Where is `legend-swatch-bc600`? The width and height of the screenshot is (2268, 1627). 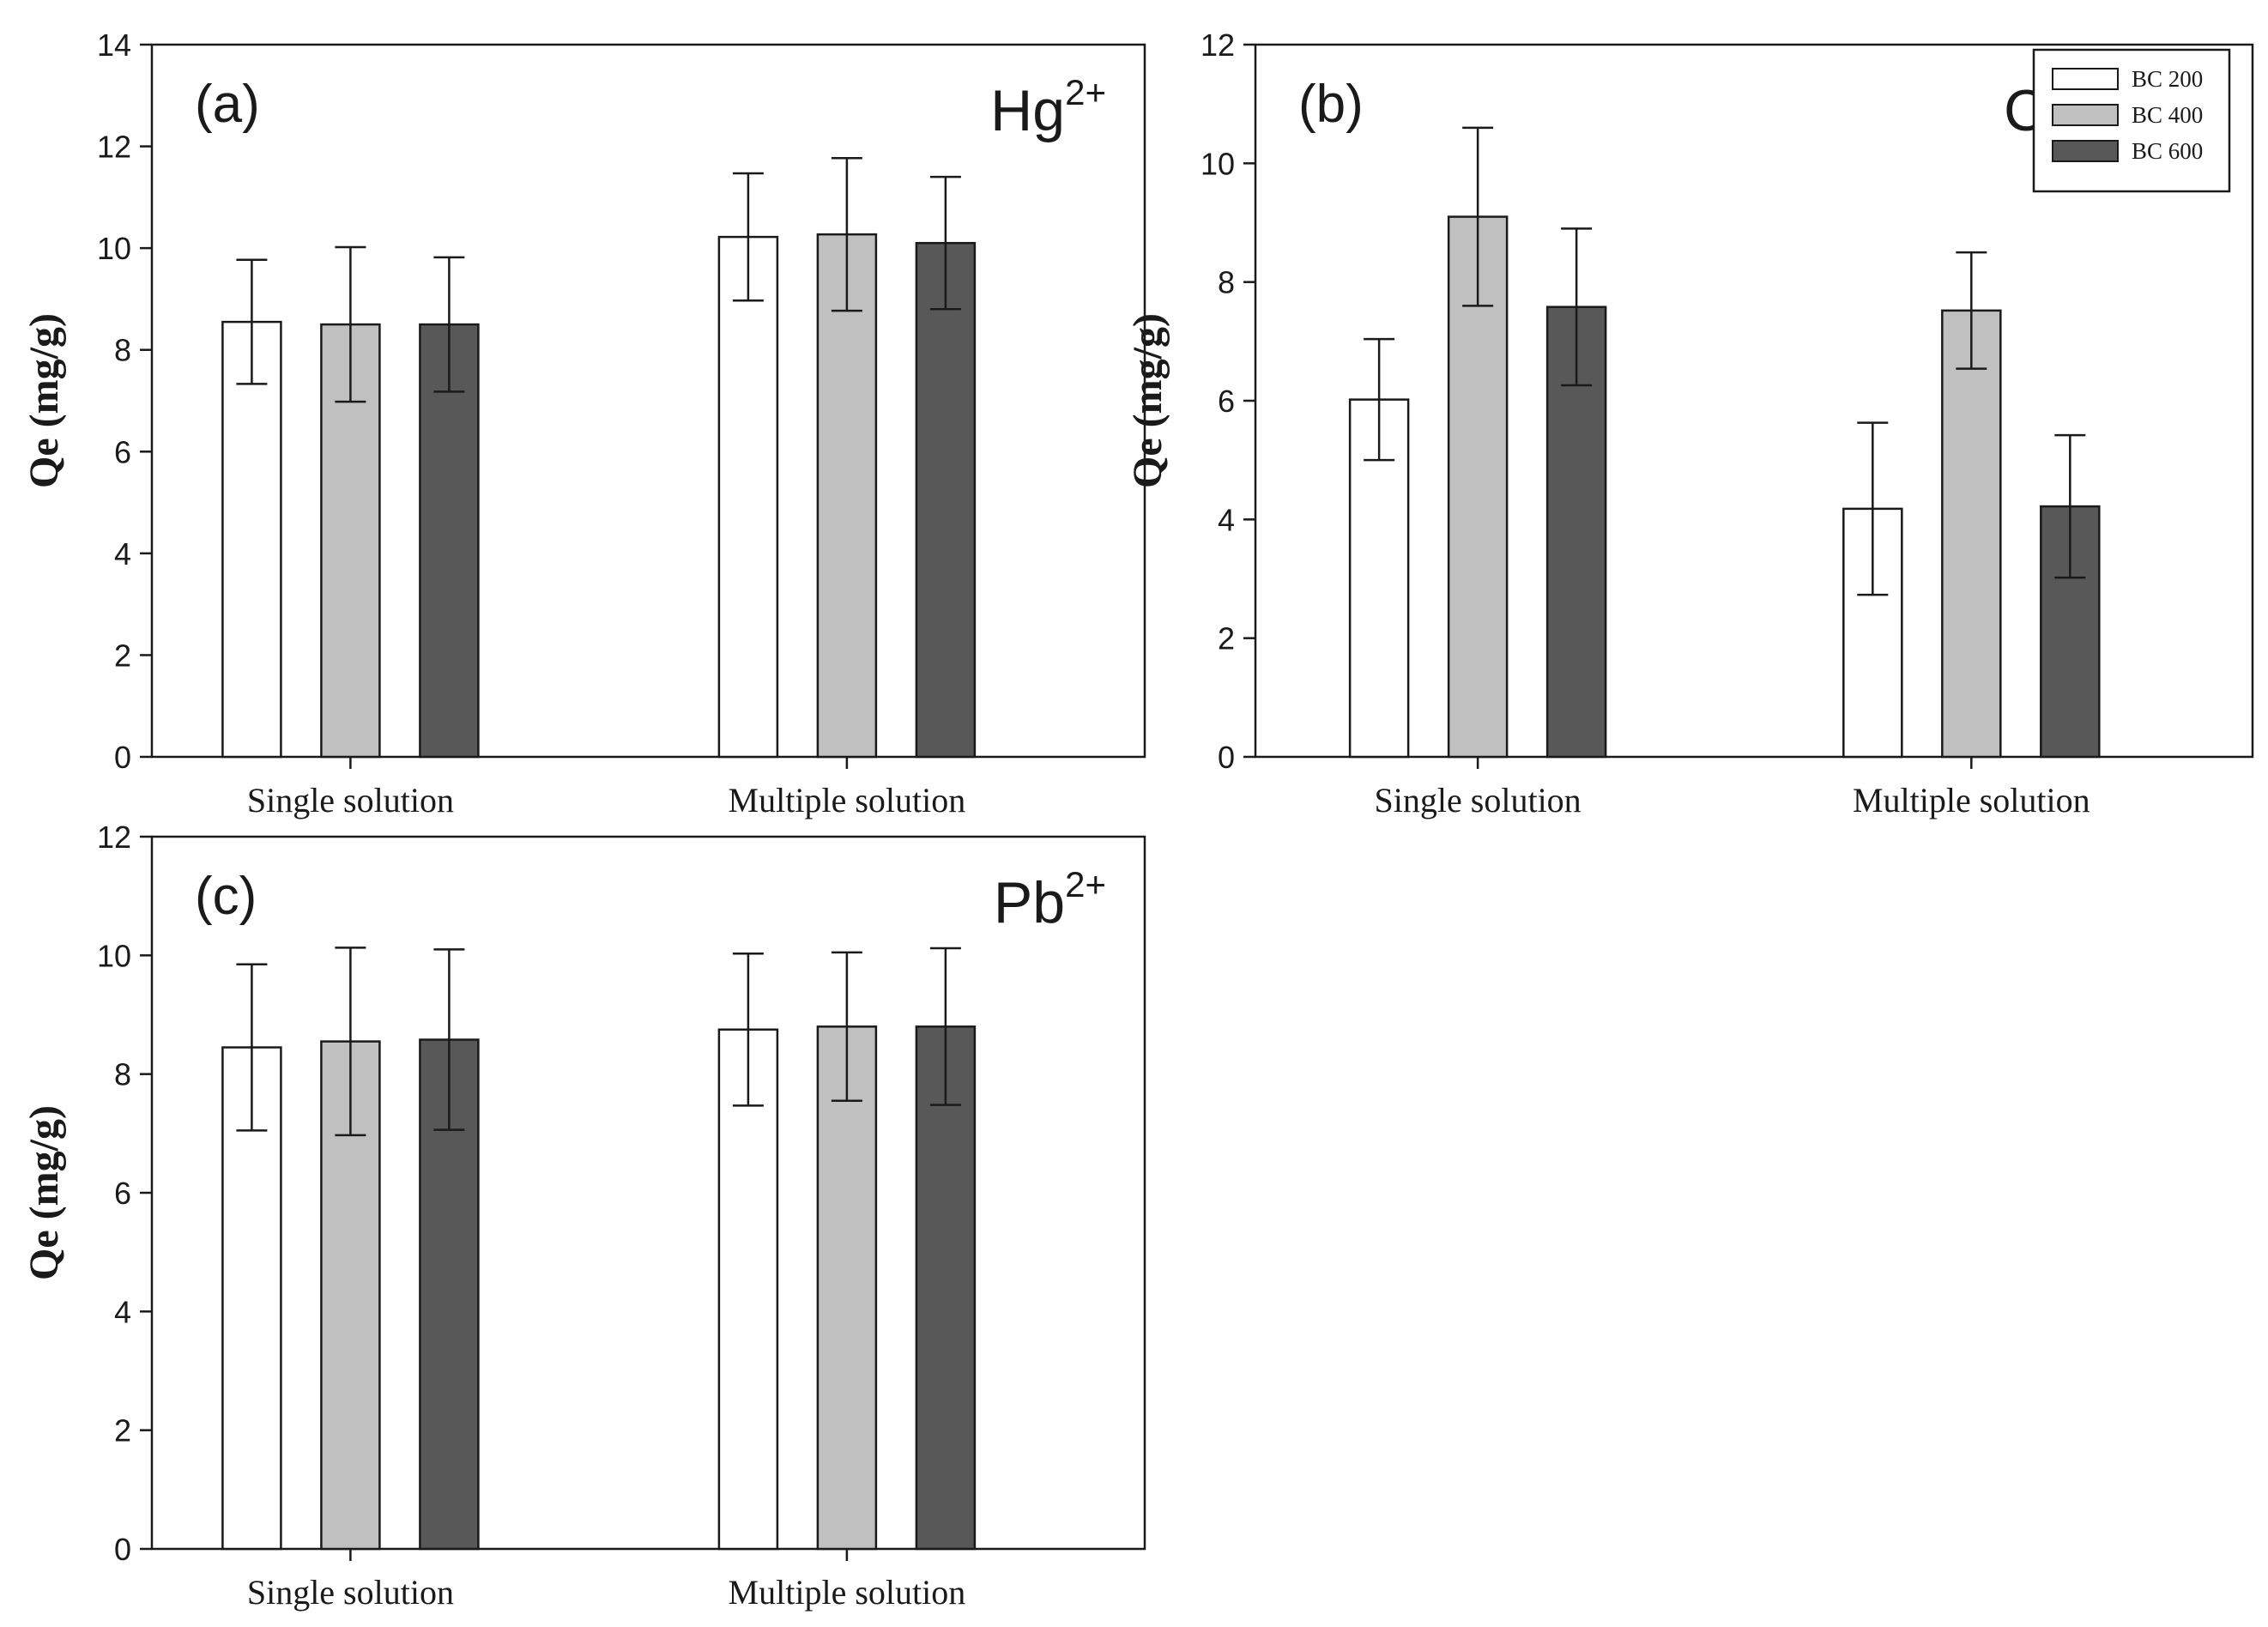 legend-swatch-bc600 is located at coordinates (2085, 151).